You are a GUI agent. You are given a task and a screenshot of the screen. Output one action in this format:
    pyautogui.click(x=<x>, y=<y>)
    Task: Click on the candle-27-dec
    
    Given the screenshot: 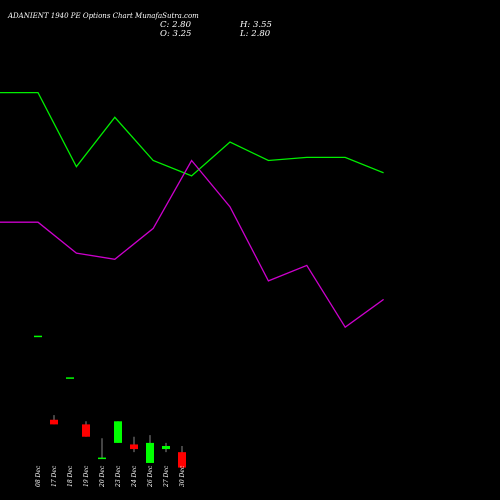 What is the action you would take?
    pyautogui.click(x=166, y=447)
    